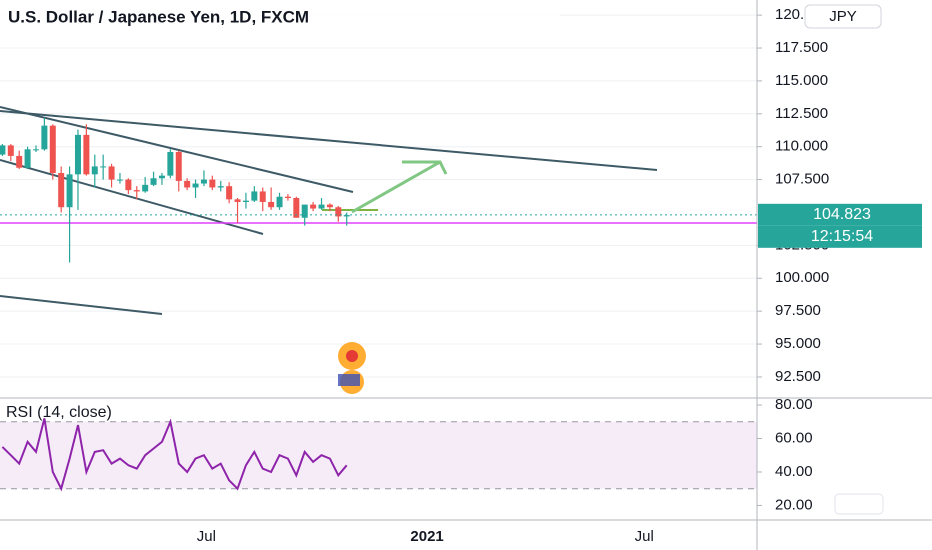  Describe the element at coordinates (801, 146) in the screenshot. I see `y-tick-label: 110.000` at that location.